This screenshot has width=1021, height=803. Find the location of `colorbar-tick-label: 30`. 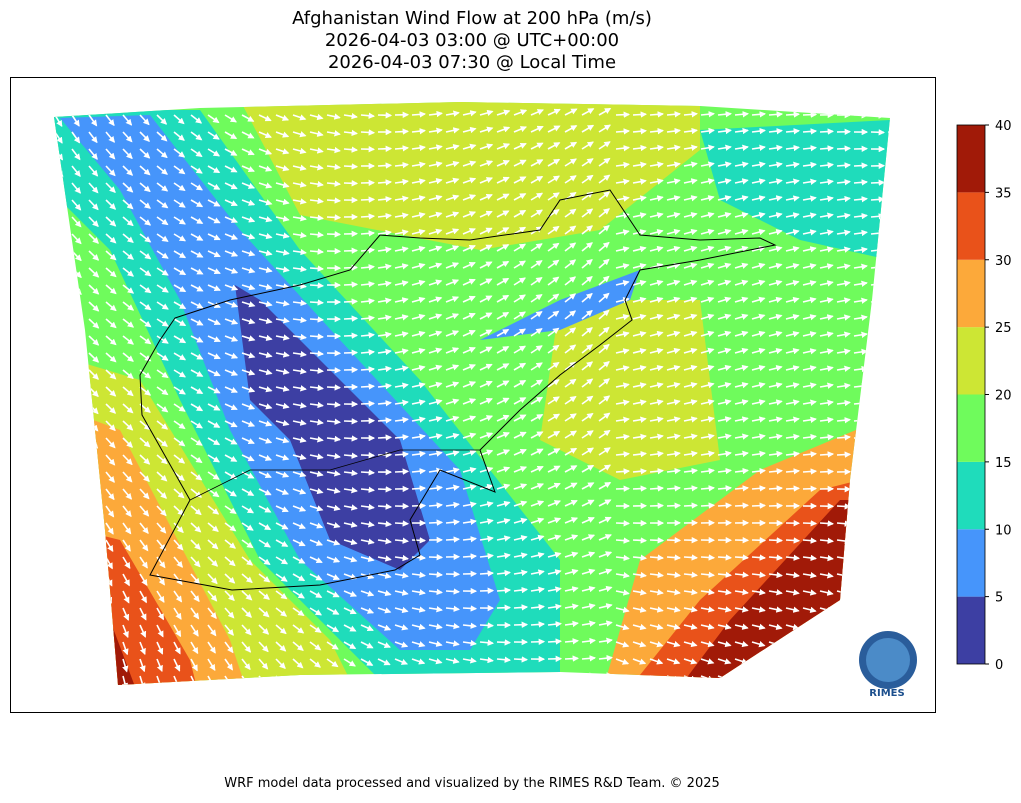

colorbar-tick-label: 30 is located at coordinates (1003, 261).